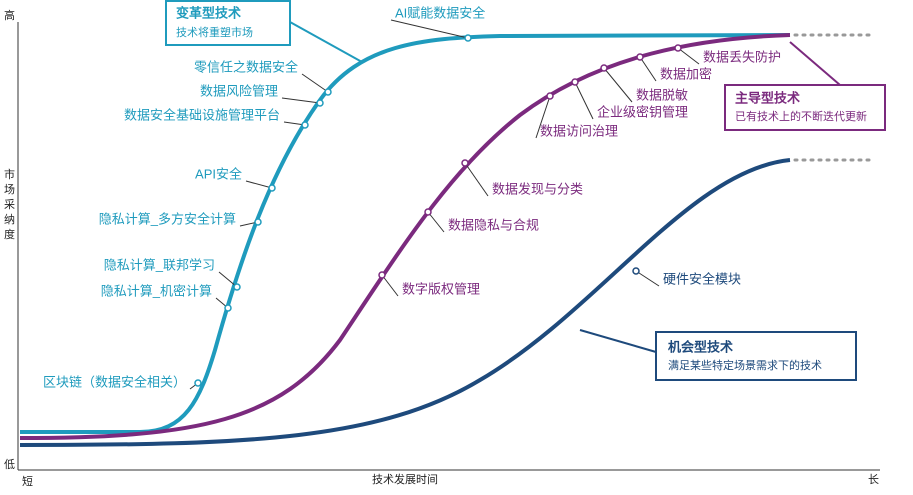  What do you see at coordinates (167, 218) in the screenshot?
I see `item-label: 隐私计算_多方安全计算` at bounding box center [167, 218].